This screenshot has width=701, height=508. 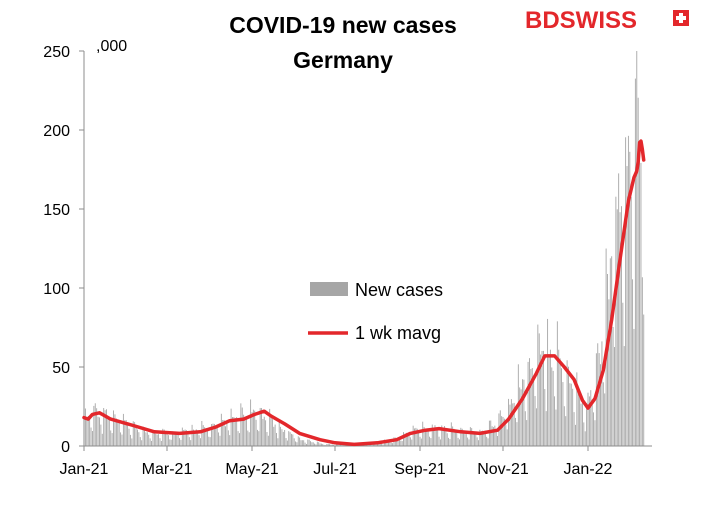 I want to click on bdswiss-logo: BDSWISS, so click(x=607, y=20).